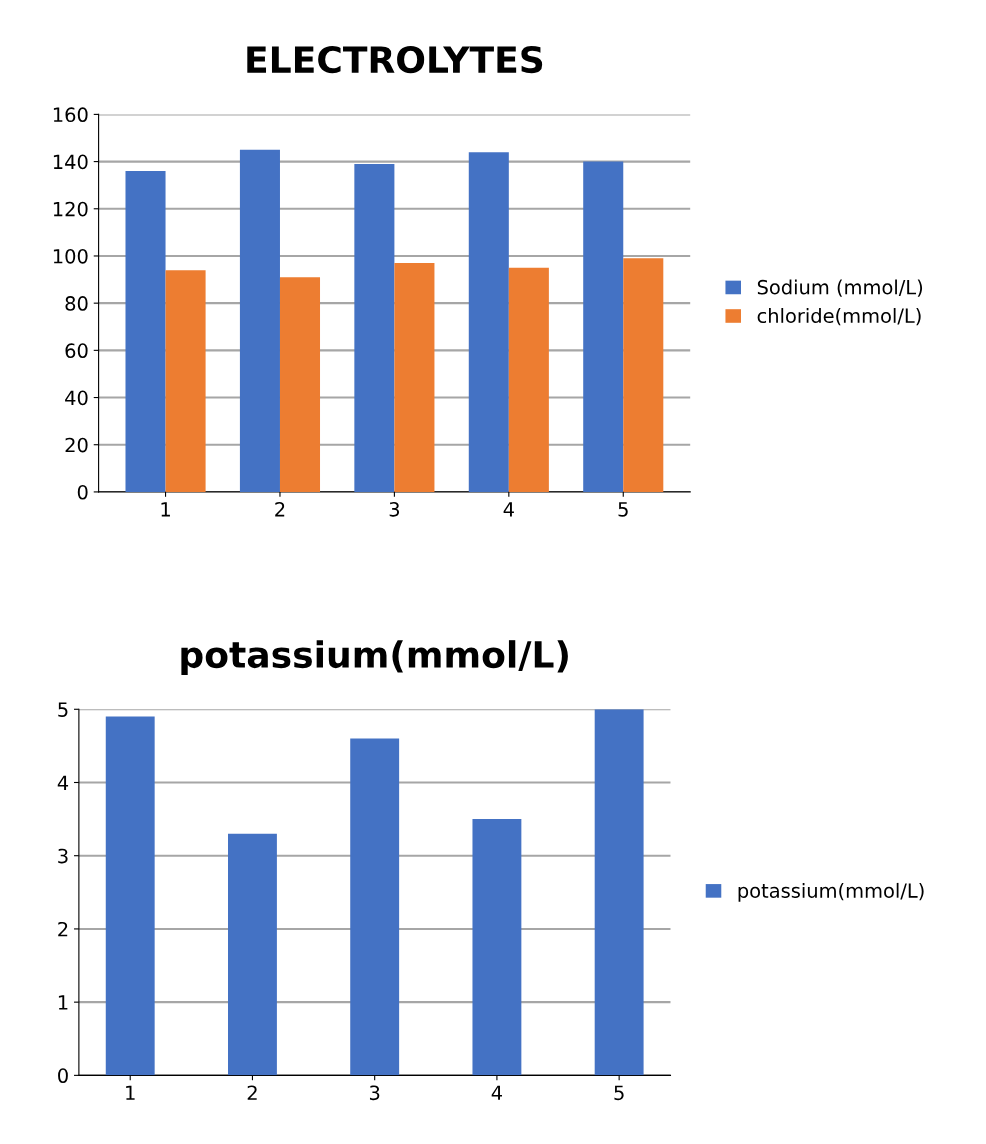 The image size is (986, 1144). I want to click on legend-label: chloride(mmol/L), so click(839, 317).